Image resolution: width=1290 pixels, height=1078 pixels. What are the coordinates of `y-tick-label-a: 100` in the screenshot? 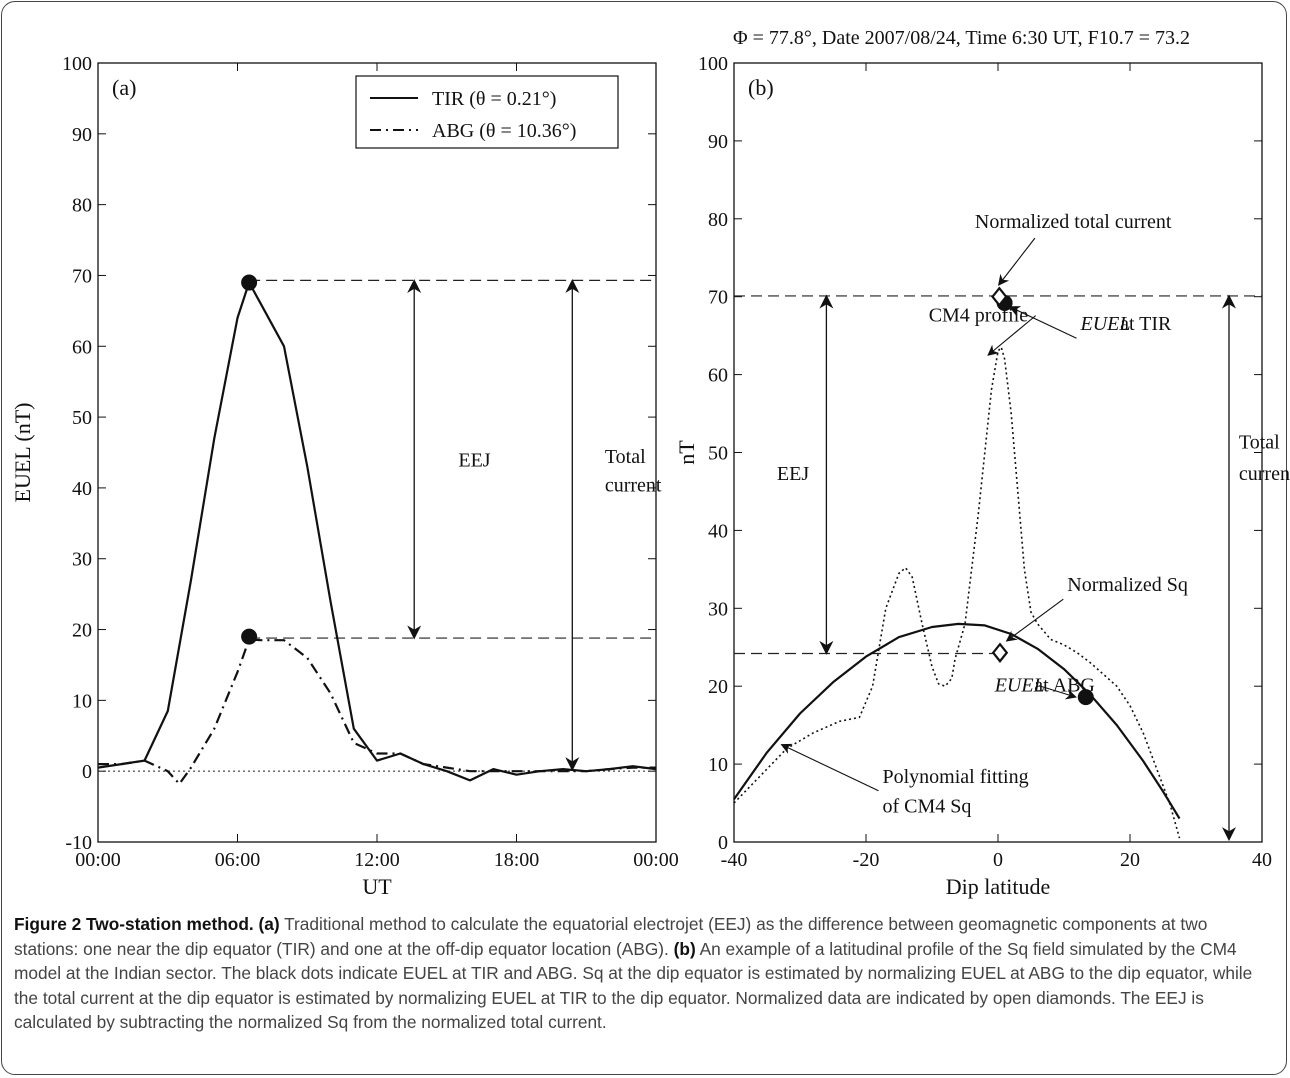 It's located at (77, 64).